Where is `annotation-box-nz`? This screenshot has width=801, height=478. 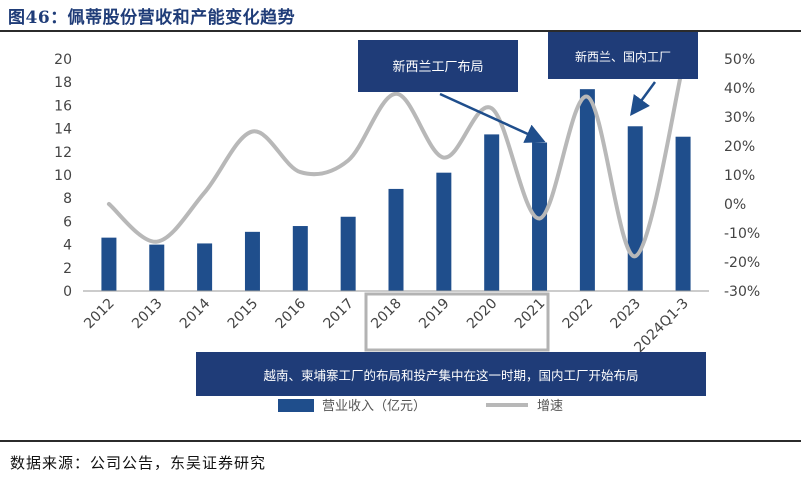
annotation-box-nz is located at coordinates (438, 66).